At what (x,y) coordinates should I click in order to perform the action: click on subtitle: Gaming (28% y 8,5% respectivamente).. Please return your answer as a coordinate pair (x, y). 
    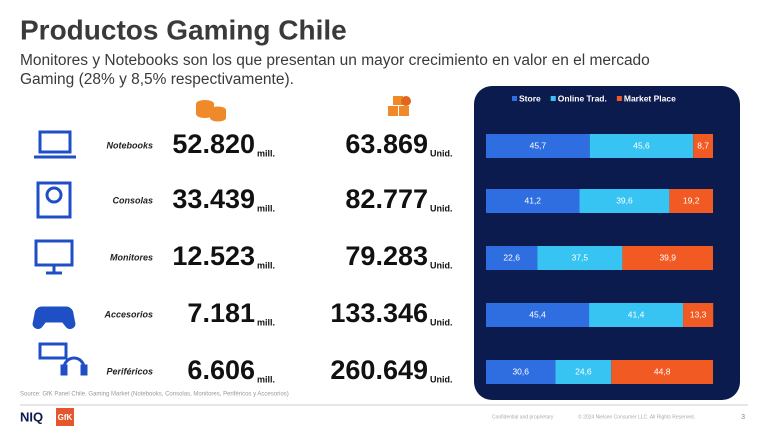
    Looking at the image, I should click on (157, 79).